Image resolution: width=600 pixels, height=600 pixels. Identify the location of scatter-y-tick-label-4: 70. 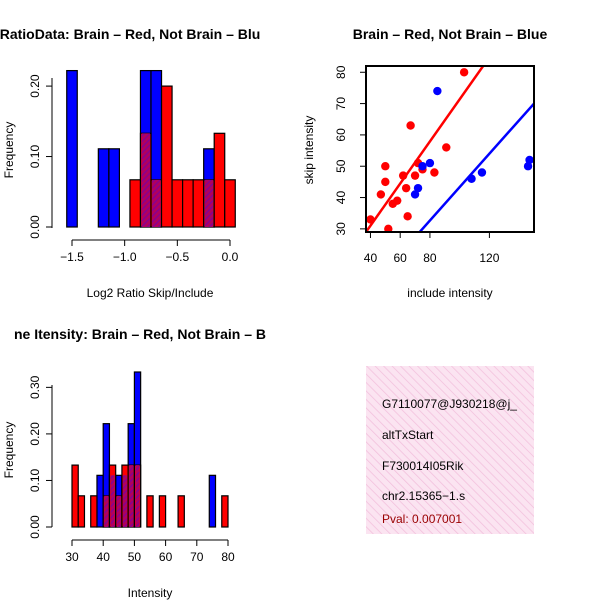
(341, 104).